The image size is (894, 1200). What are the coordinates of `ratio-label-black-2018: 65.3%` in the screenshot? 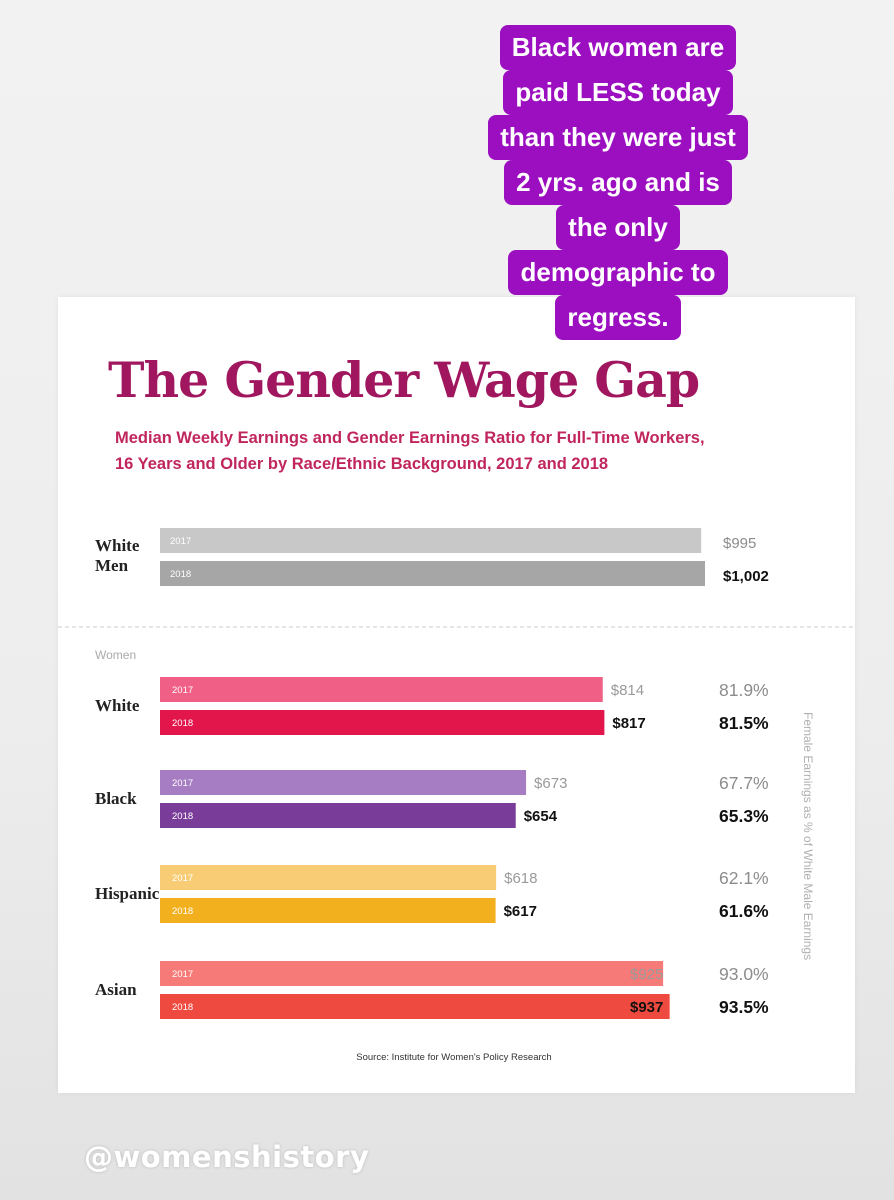 It's located at (744, 816).